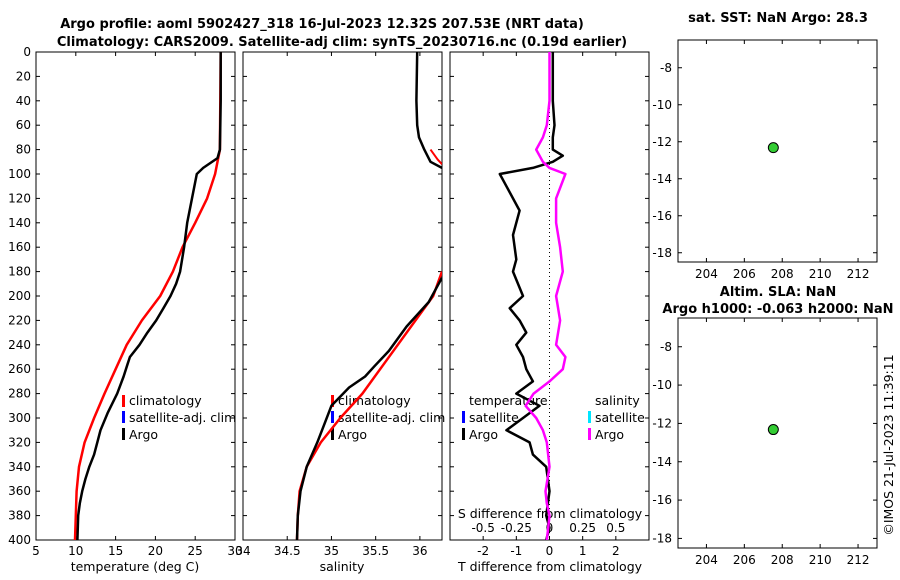 The width and height of the screenshot is (900, 580). What do you see at coordinates (777, 309) in the screenshot?
I see `sla-map-subtitle: Argo h1000: -0.063 h2000: NaN` at bounding box center [777, 309].